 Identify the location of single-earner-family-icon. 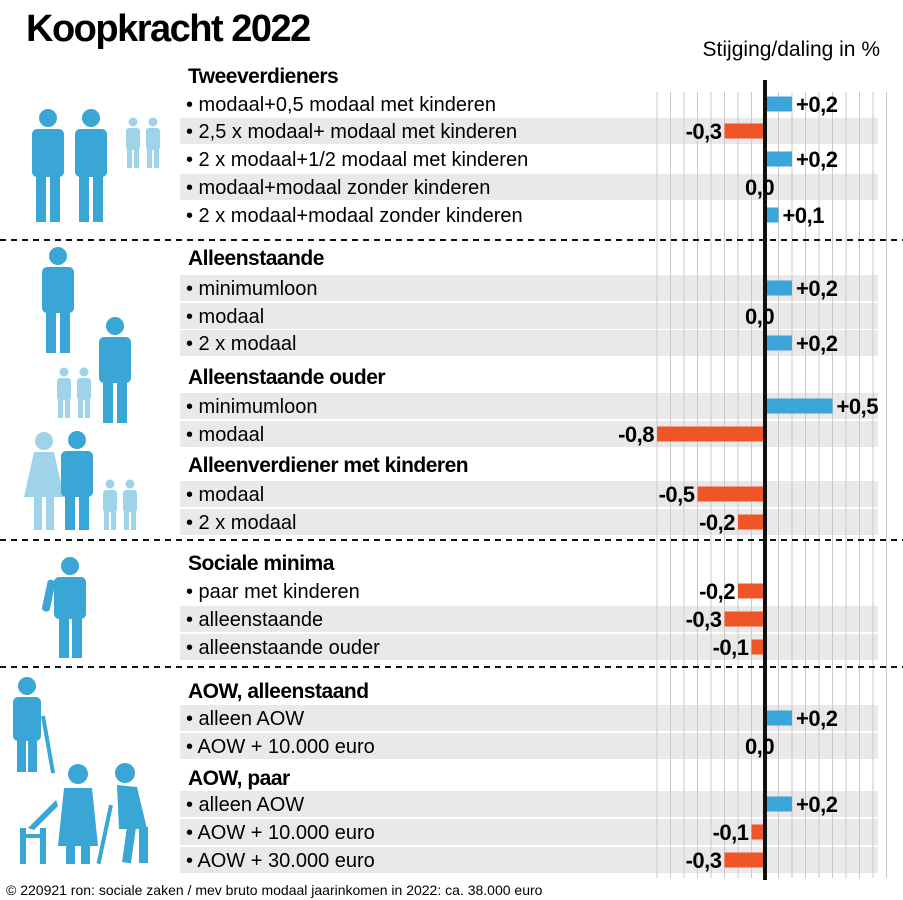
(80, 480).